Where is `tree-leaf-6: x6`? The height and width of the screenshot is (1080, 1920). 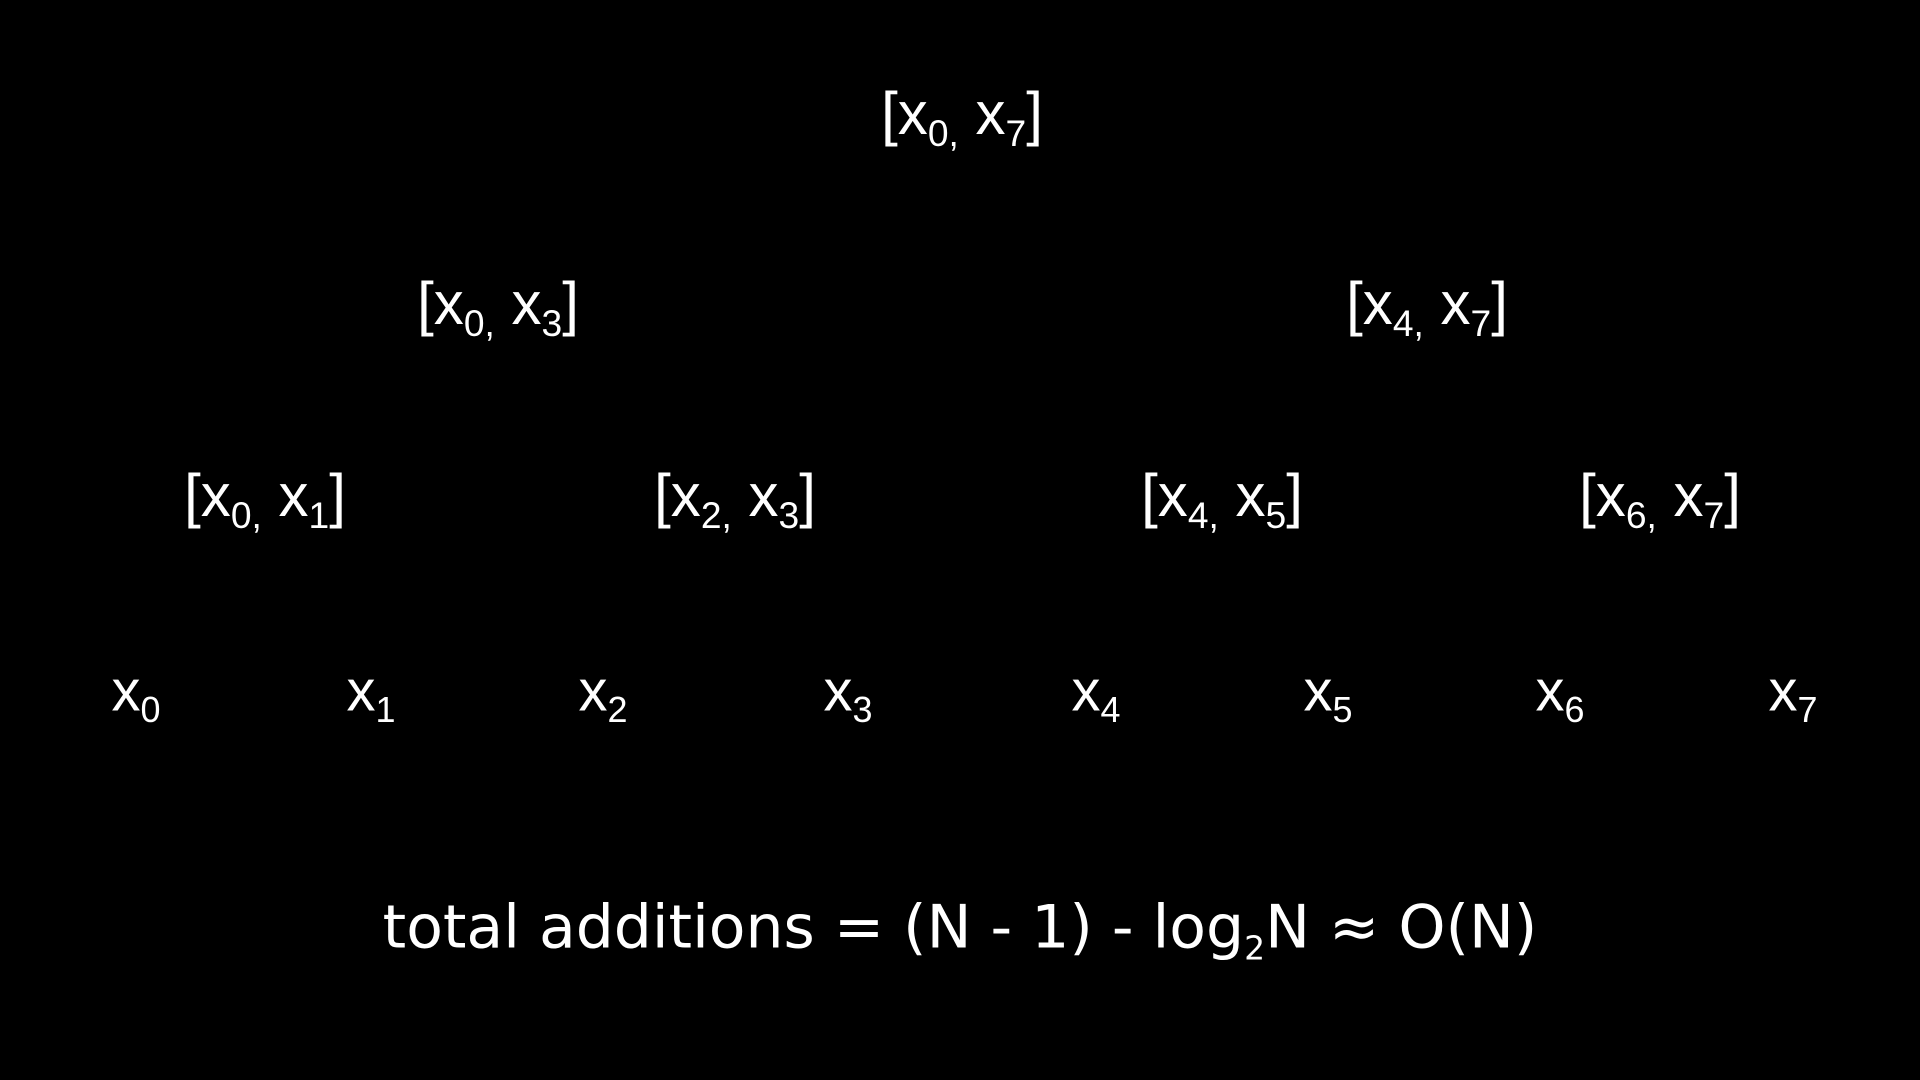
tree-leaf-6: x6 is located at coordinates (1560, 694).